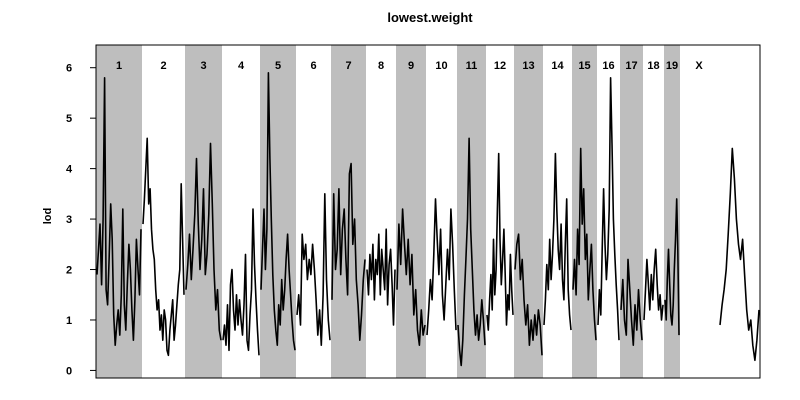  Describe the element at coordinates (69, 69) in the screenshot. I see `y-tick-label-6: 6` at that location.